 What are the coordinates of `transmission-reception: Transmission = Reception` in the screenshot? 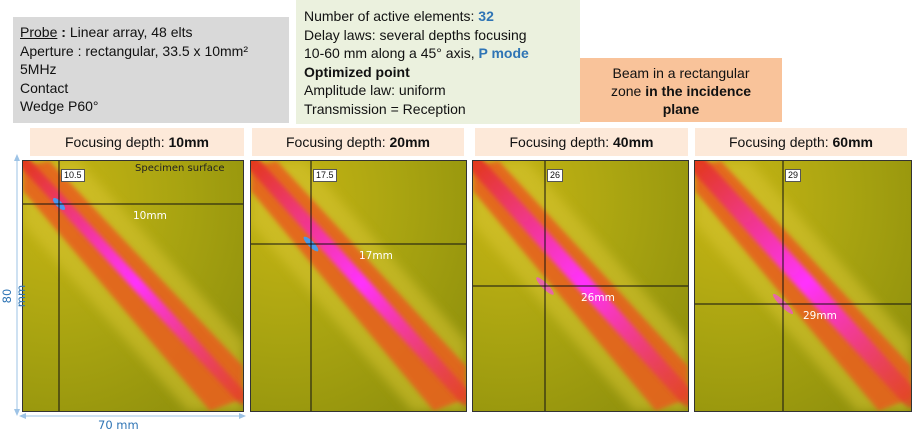 It's located at (385, 108).